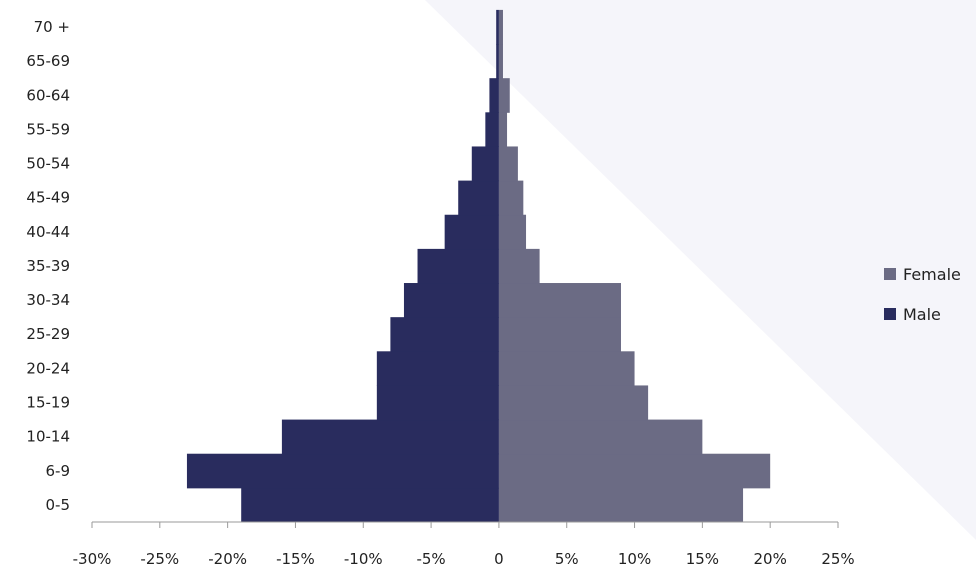 This screenshot has width=976, height=569. Describe the element at coordinates (48, 334) in the screenshot. I see `y-tick-label: 25-29` at that location.